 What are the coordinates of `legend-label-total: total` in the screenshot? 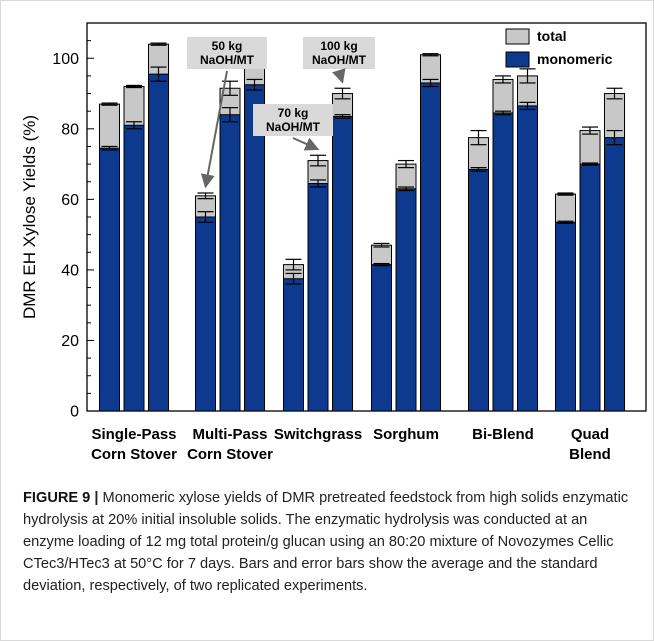 It's located at (552, 36).